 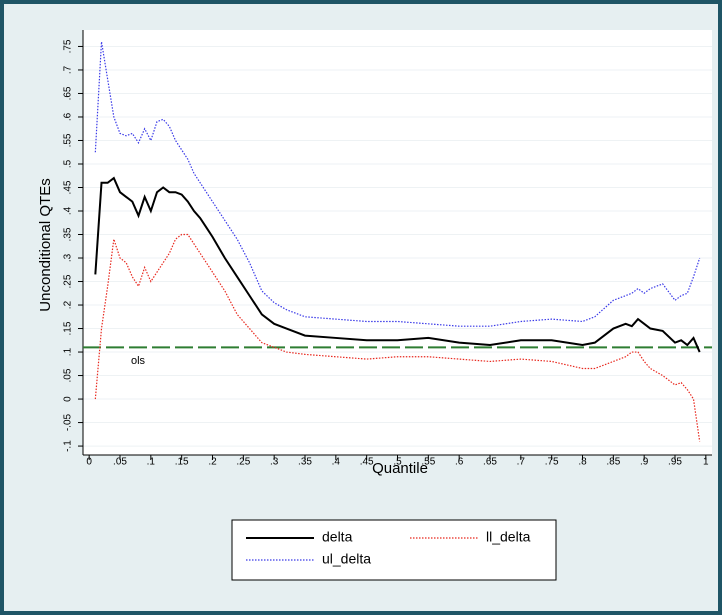 What do you see at coordinates (212, 462) in the screenshot?
I see `x-tick-label: .2` at bounding box center [212, 462].